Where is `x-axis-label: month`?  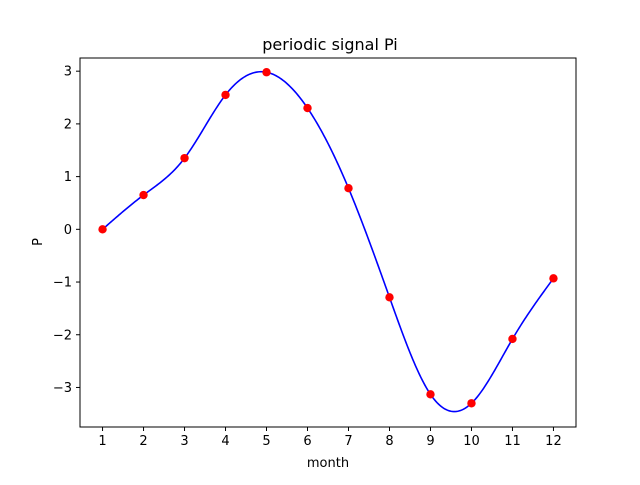
x-axis-label: month is located at coordinates (328, 463).